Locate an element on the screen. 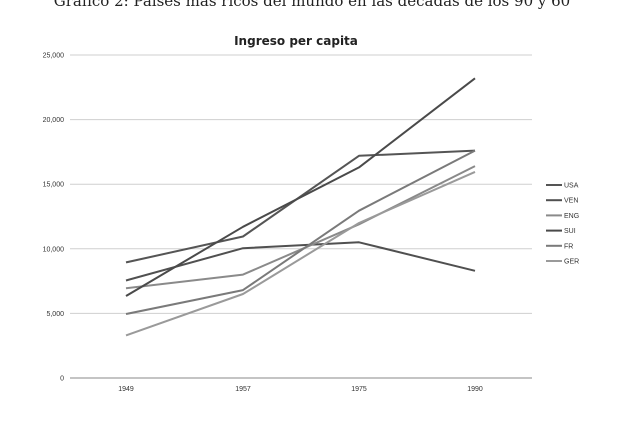 This screenshot has width=624, height=443. legend-label-ven: VEN is located at coordinates (571, 201).